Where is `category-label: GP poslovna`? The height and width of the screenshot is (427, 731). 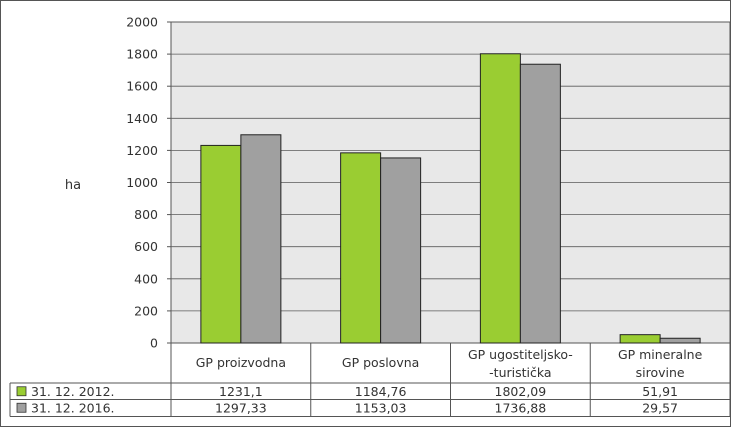
category-label: GP poslovna is located at coordinates (380, 362).